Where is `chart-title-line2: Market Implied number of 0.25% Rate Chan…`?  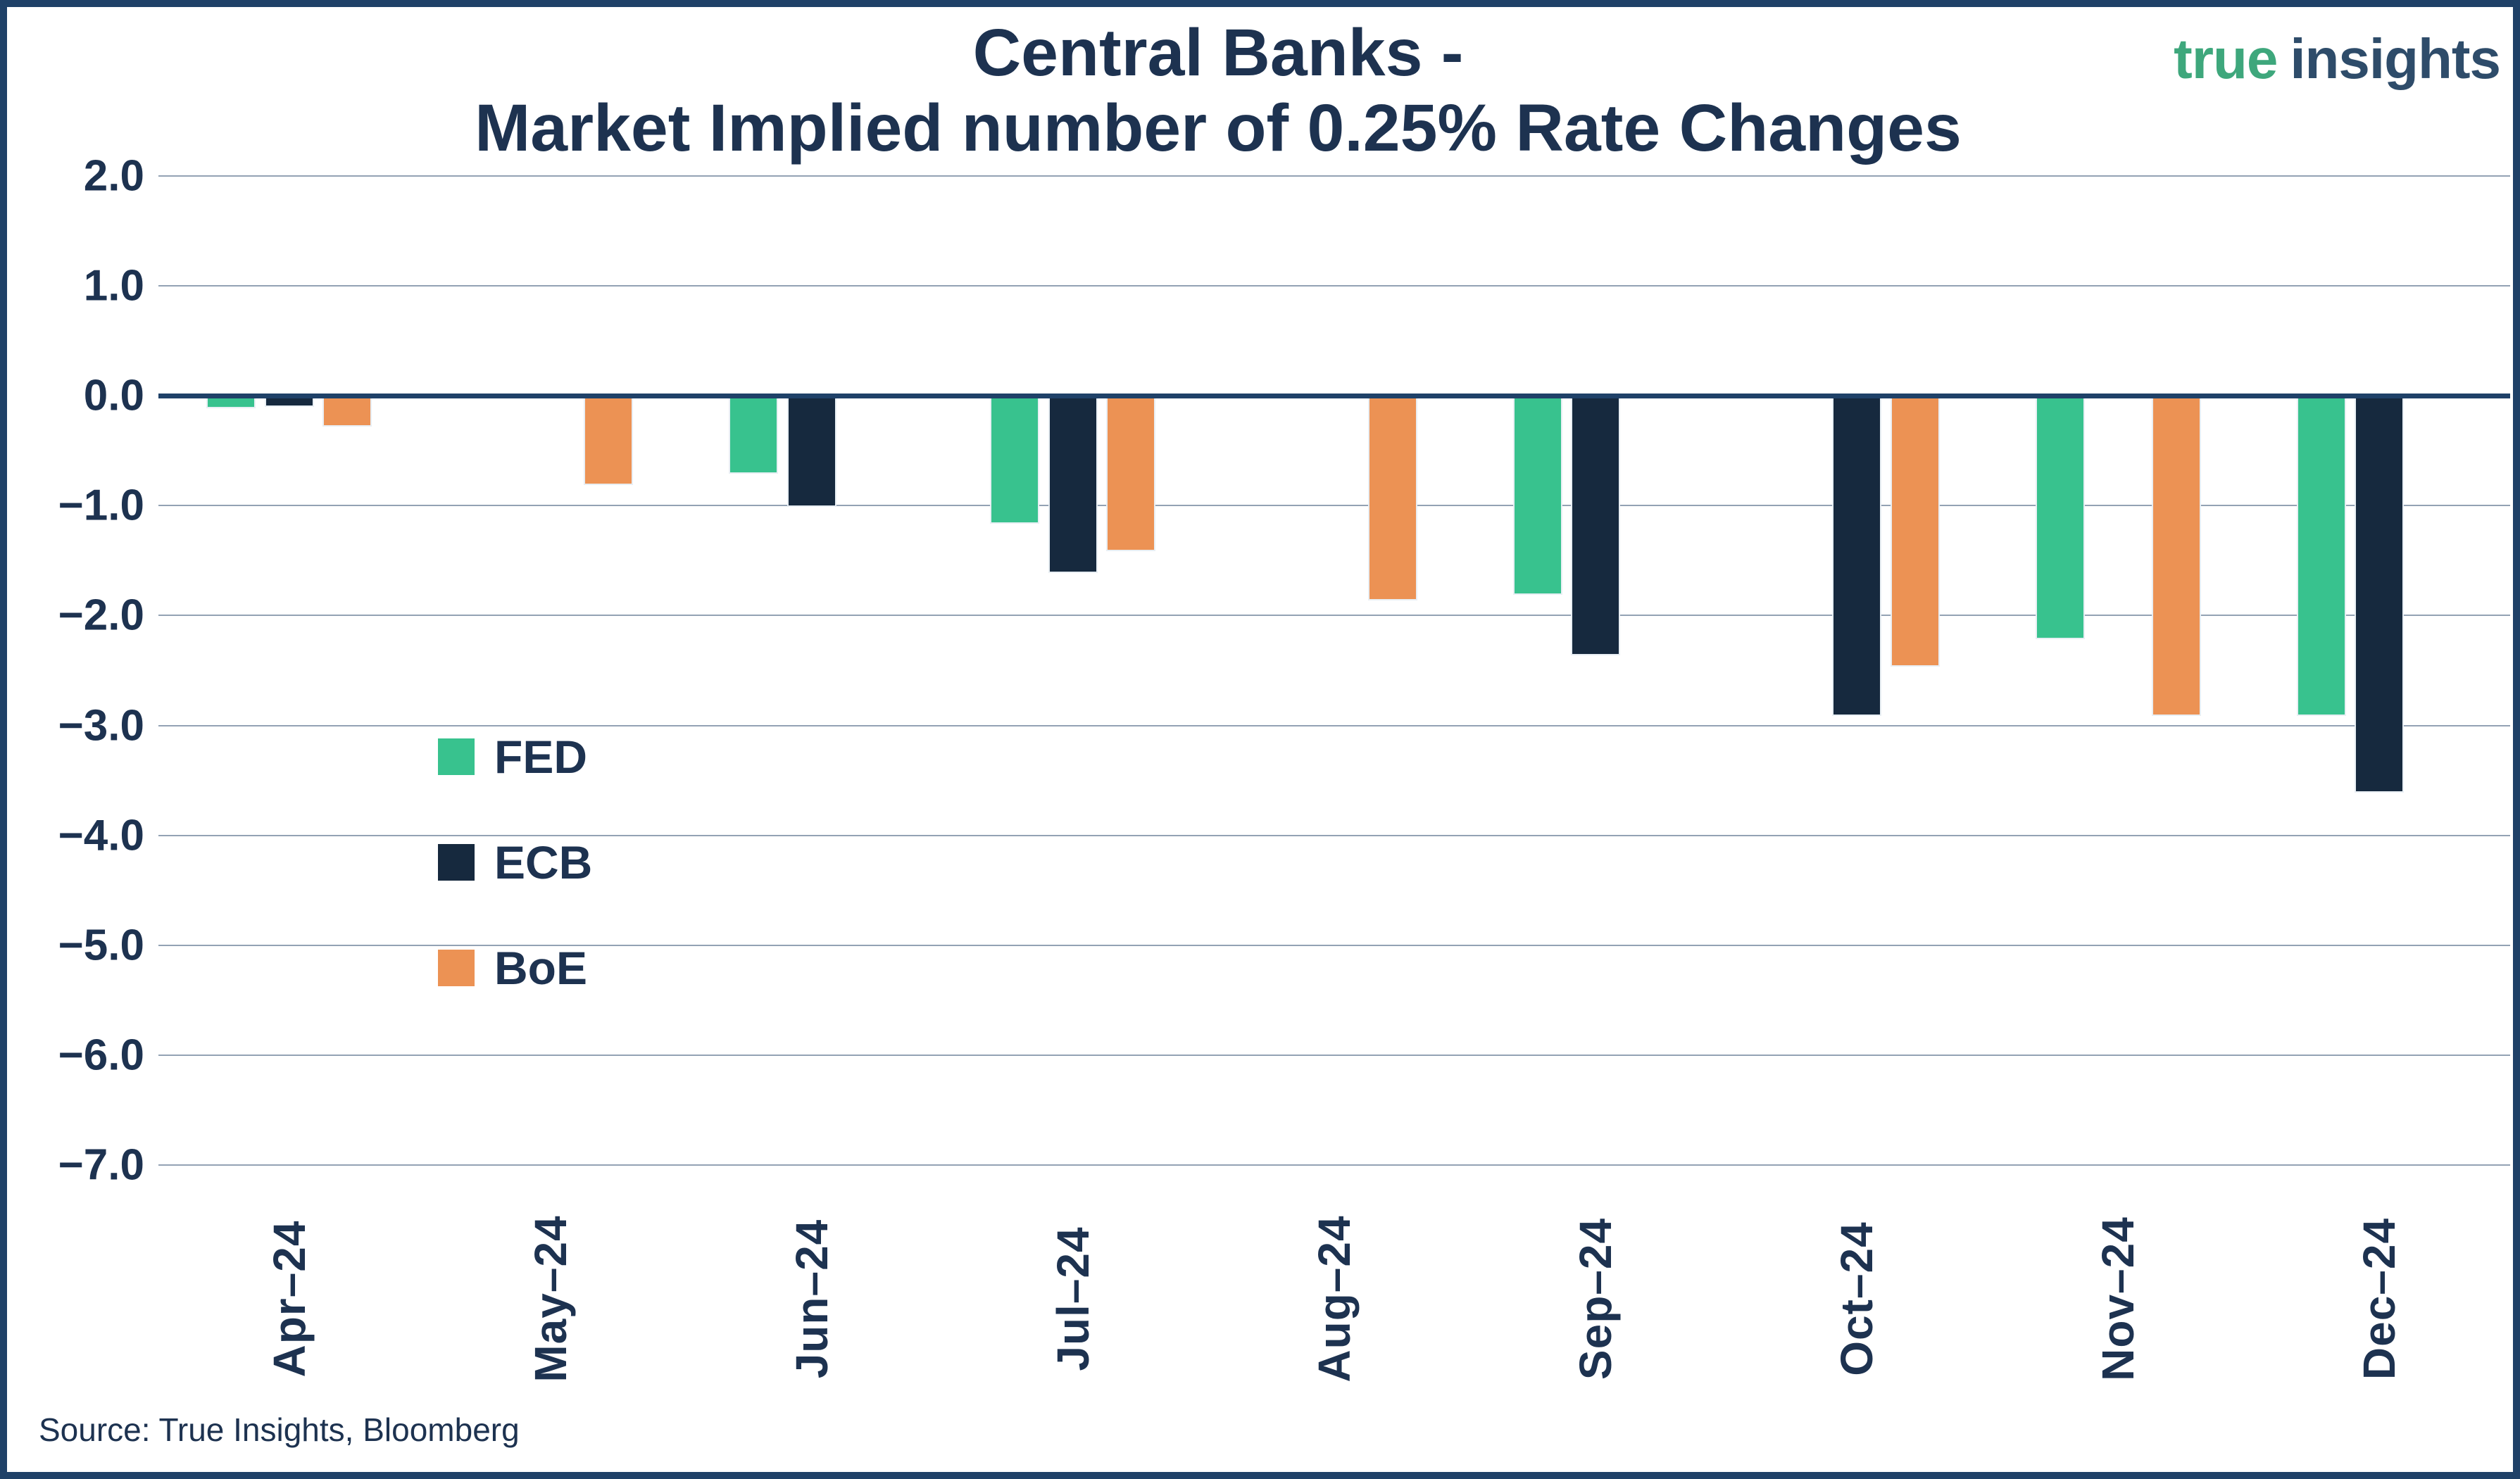 chart-title-line2: Market Implied number of 0.25% Rate Chan… is located at coordinates (1218, 128).